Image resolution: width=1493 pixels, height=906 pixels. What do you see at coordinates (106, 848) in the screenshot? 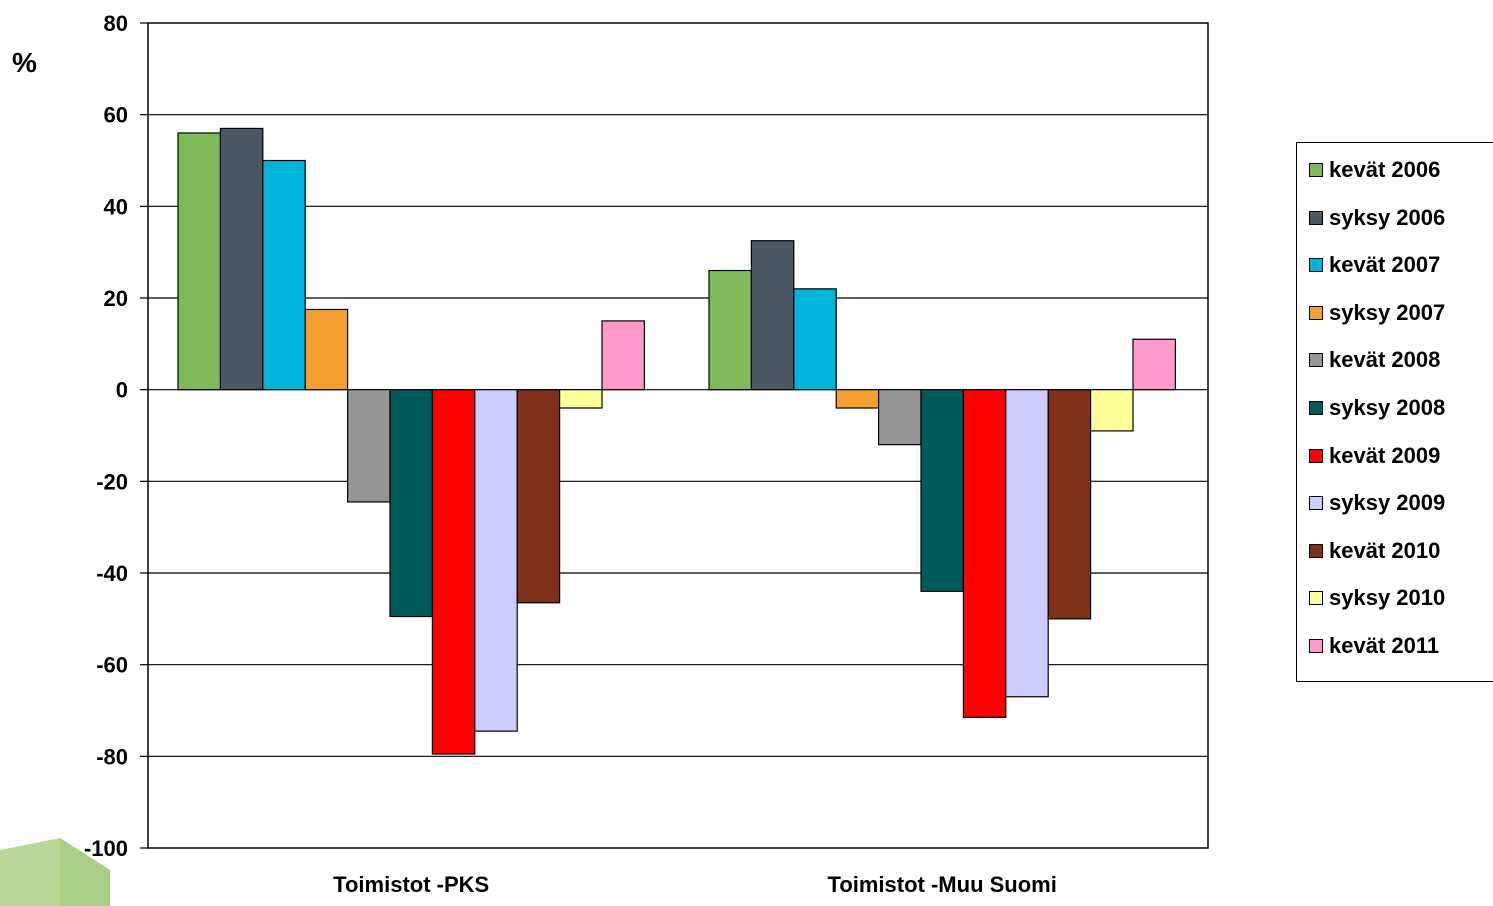
I see `y-tick-label: -100` at bounding box center [106, 848].